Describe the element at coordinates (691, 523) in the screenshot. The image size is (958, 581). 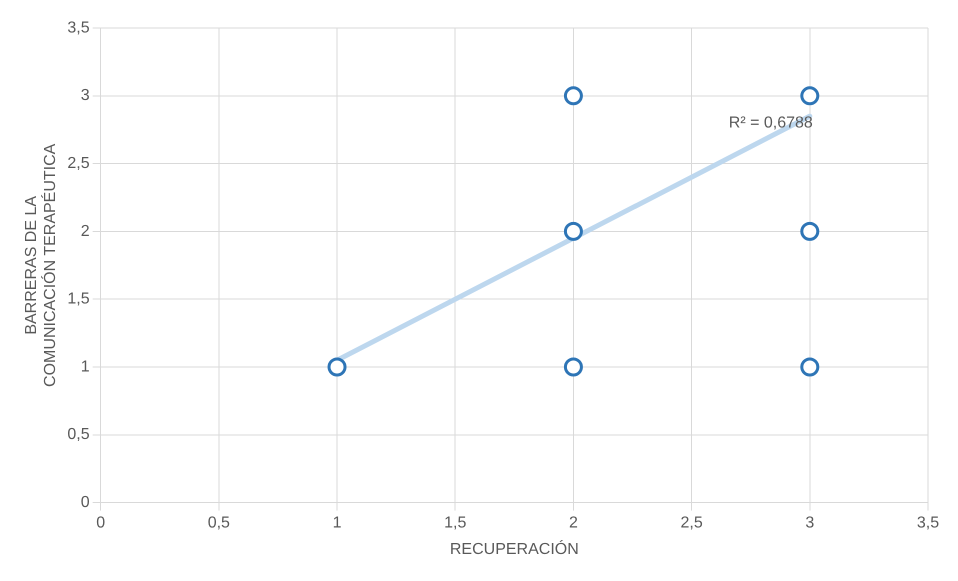
I see `x-tick-label: 2,5` at that location.